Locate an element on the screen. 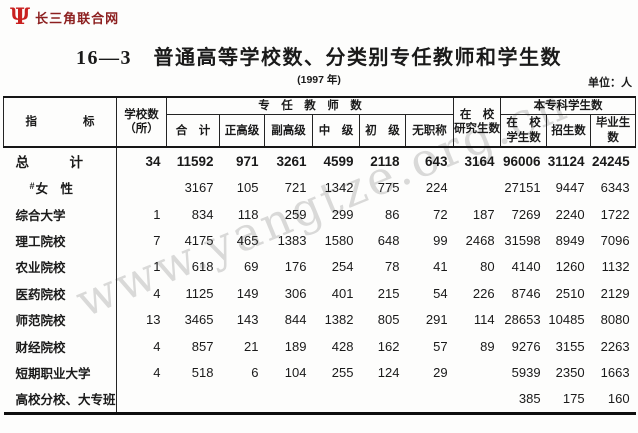  col-header-middle: 中 级 is located at coordinates (336, 131).